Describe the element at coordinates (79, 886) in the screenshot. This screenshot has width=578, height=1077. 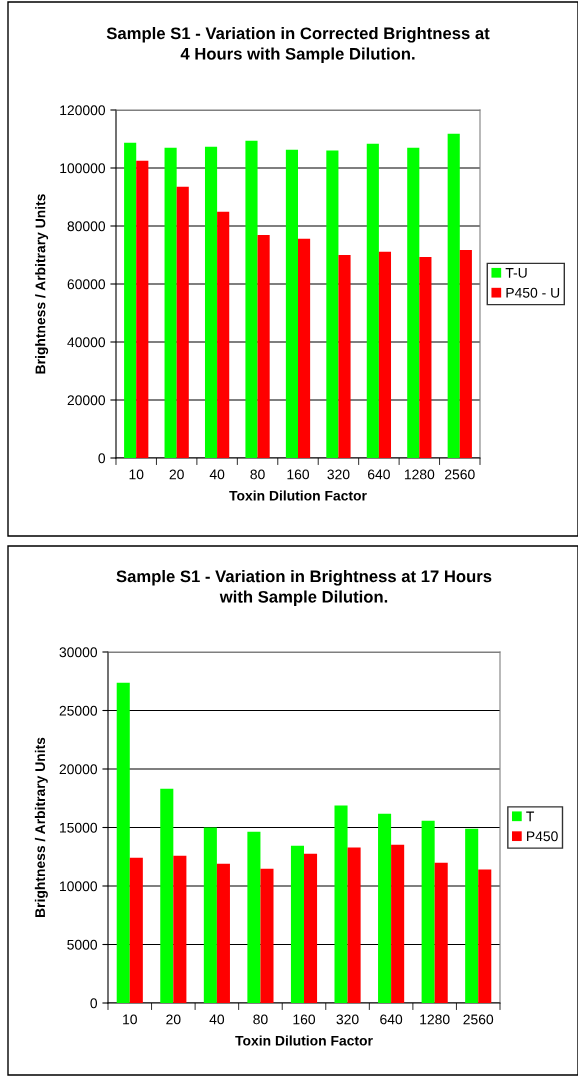
I see `y-tick-label: 10000` at that location.